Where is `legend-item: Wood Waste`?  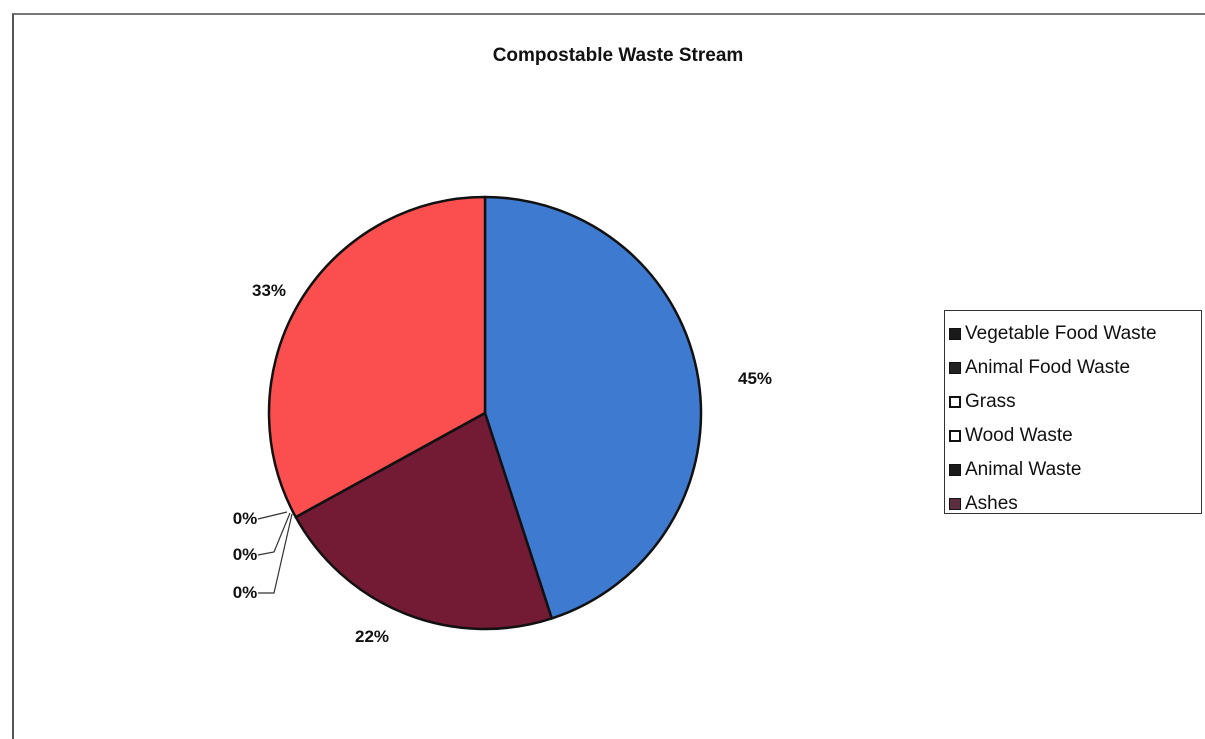 legend-item: Wood Waste is located at coordinates (1075, 436).